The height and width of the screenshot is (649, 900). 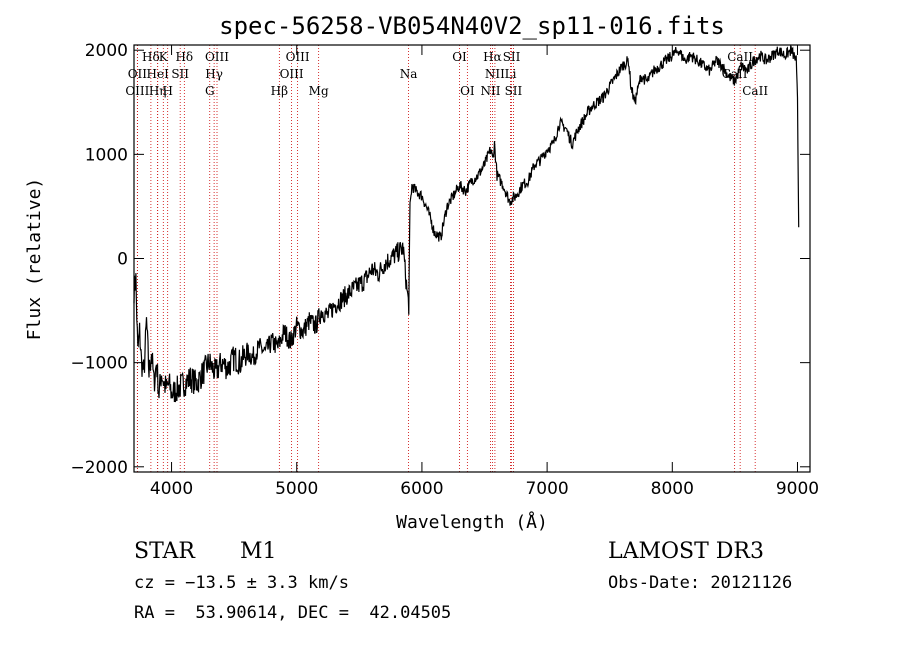 What do you see at coordinates (164, 551) in the screenshot?
I see `object-class: STAR` at bounding box center [164, 551].